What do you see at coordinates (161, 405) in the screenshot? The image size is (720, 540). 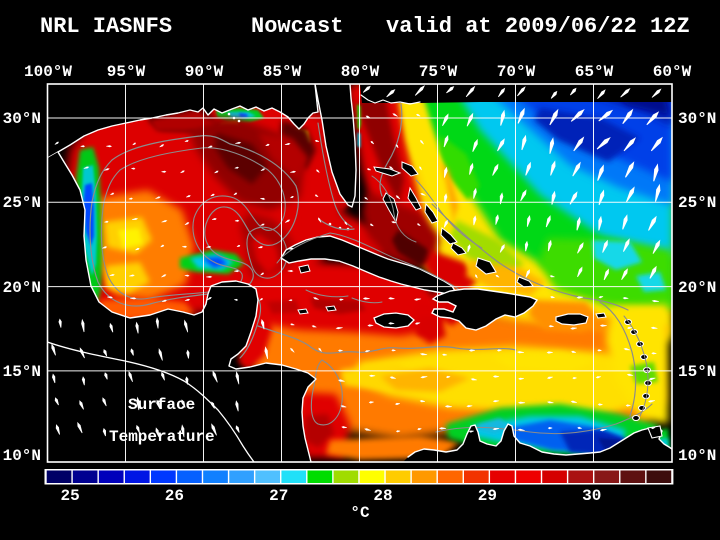 I see `svg-text: Surface` at bounding box center [161, 405].